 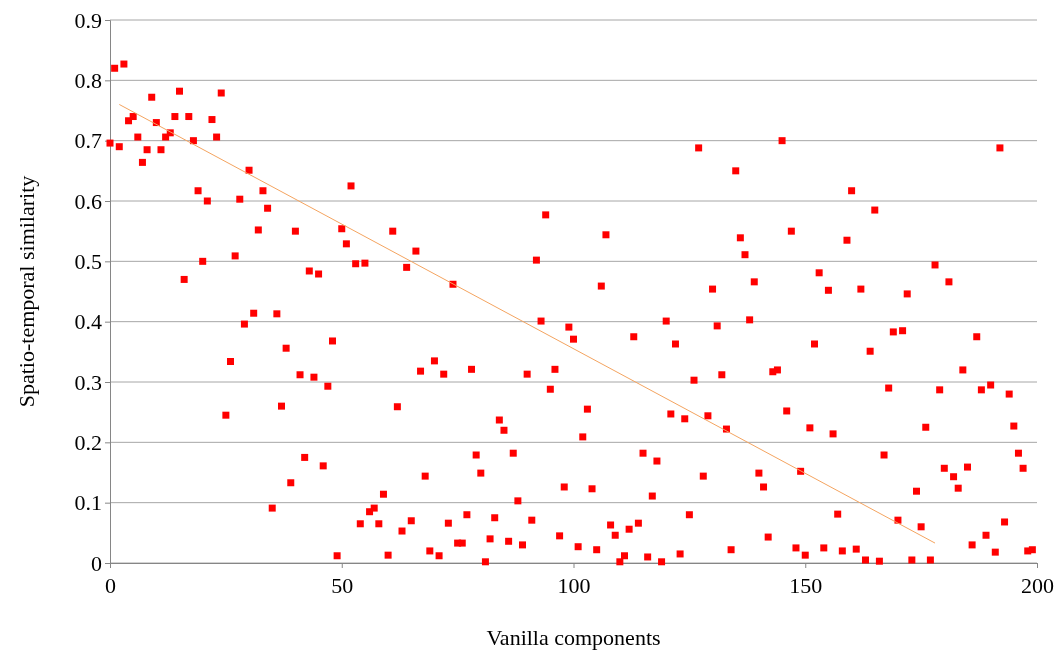 I want to click on y-tick-label: 0, so click(x=96, y=563).